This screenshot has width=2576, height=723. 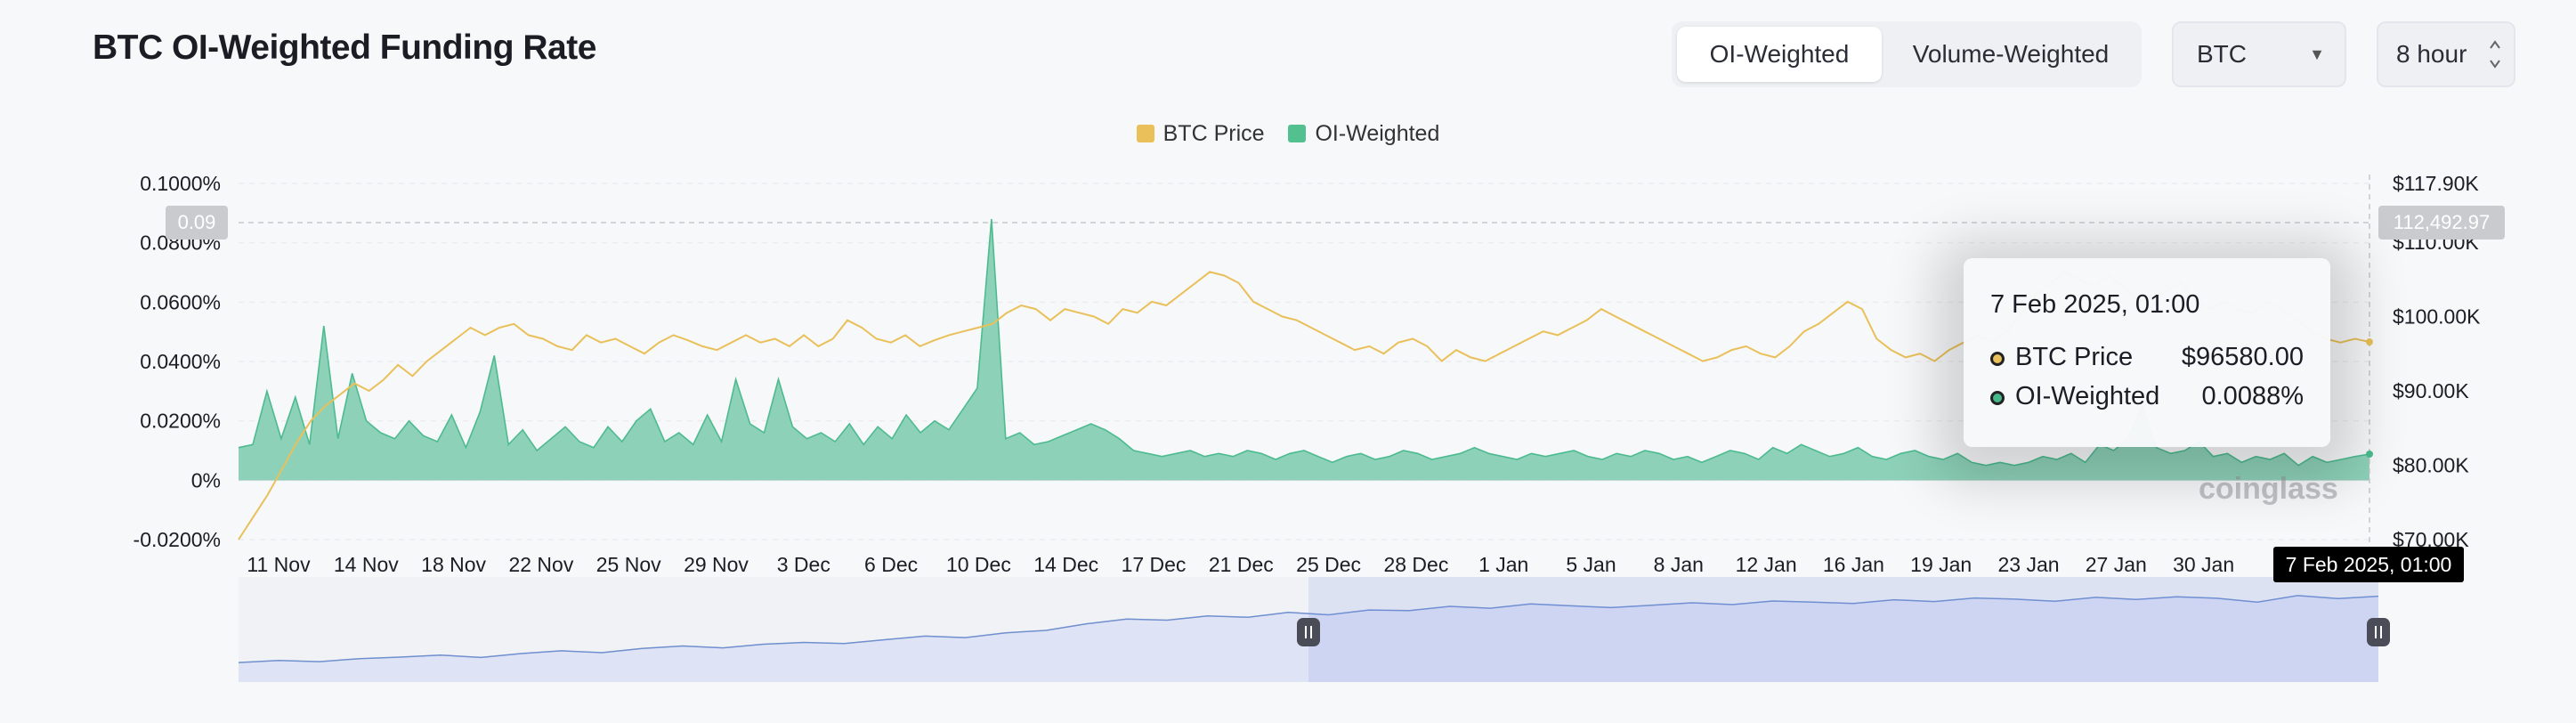 What do you see at coordinates (2074, 357) in the screenshot?
I see `tooltip-row-name: BTC Price` at bounding box center [2074, 357].